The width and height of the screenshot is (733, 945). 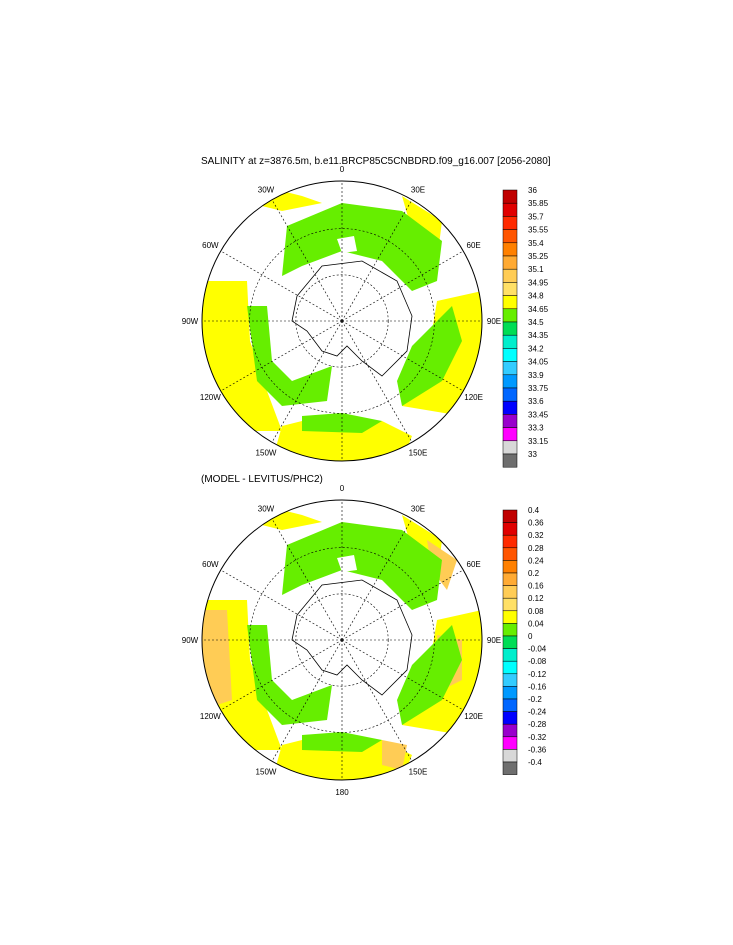 I want to click on colorbar-label: -0.28, so click(x=537, y=724).